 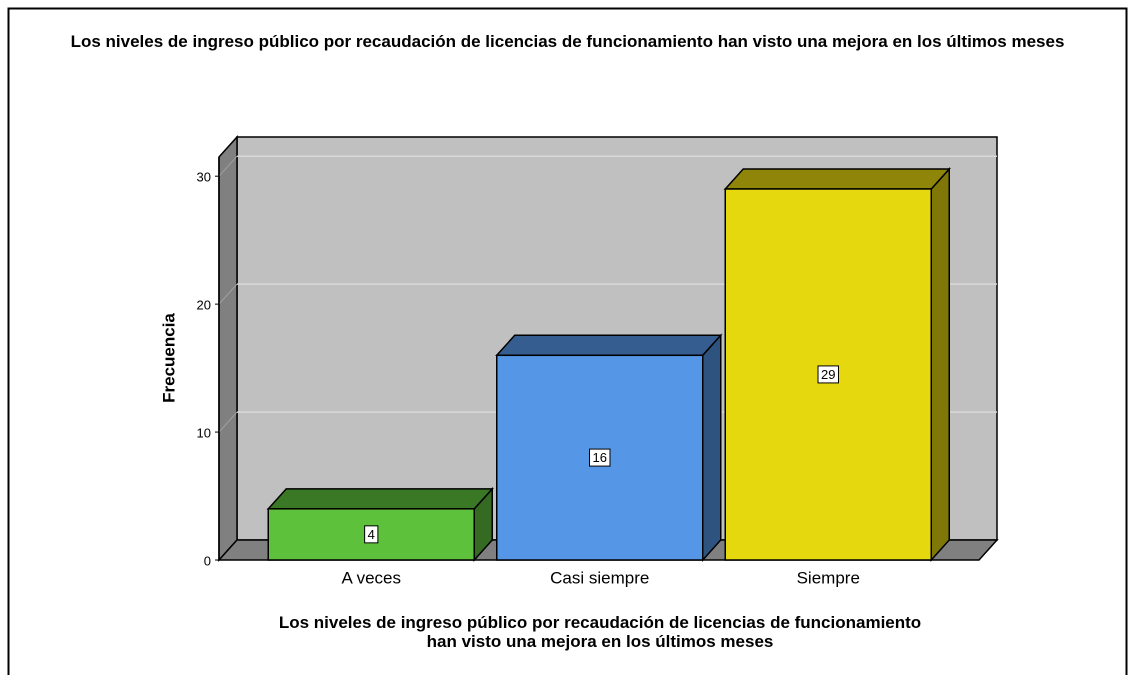 I want to click on y-tick-label: 10, so click(x=204, y=433).